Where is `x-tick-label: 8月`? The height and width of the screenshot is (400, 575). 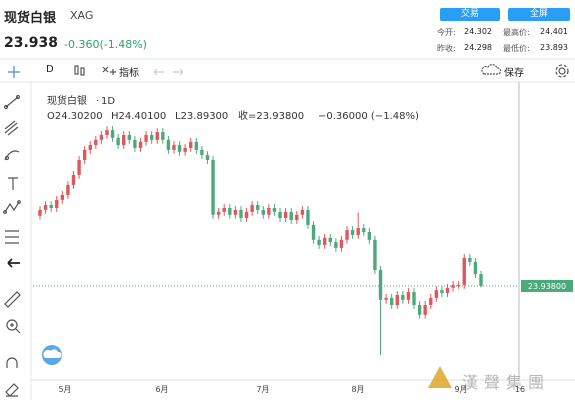
x-tick-label: 8月 is located at coordinates (357, 389).